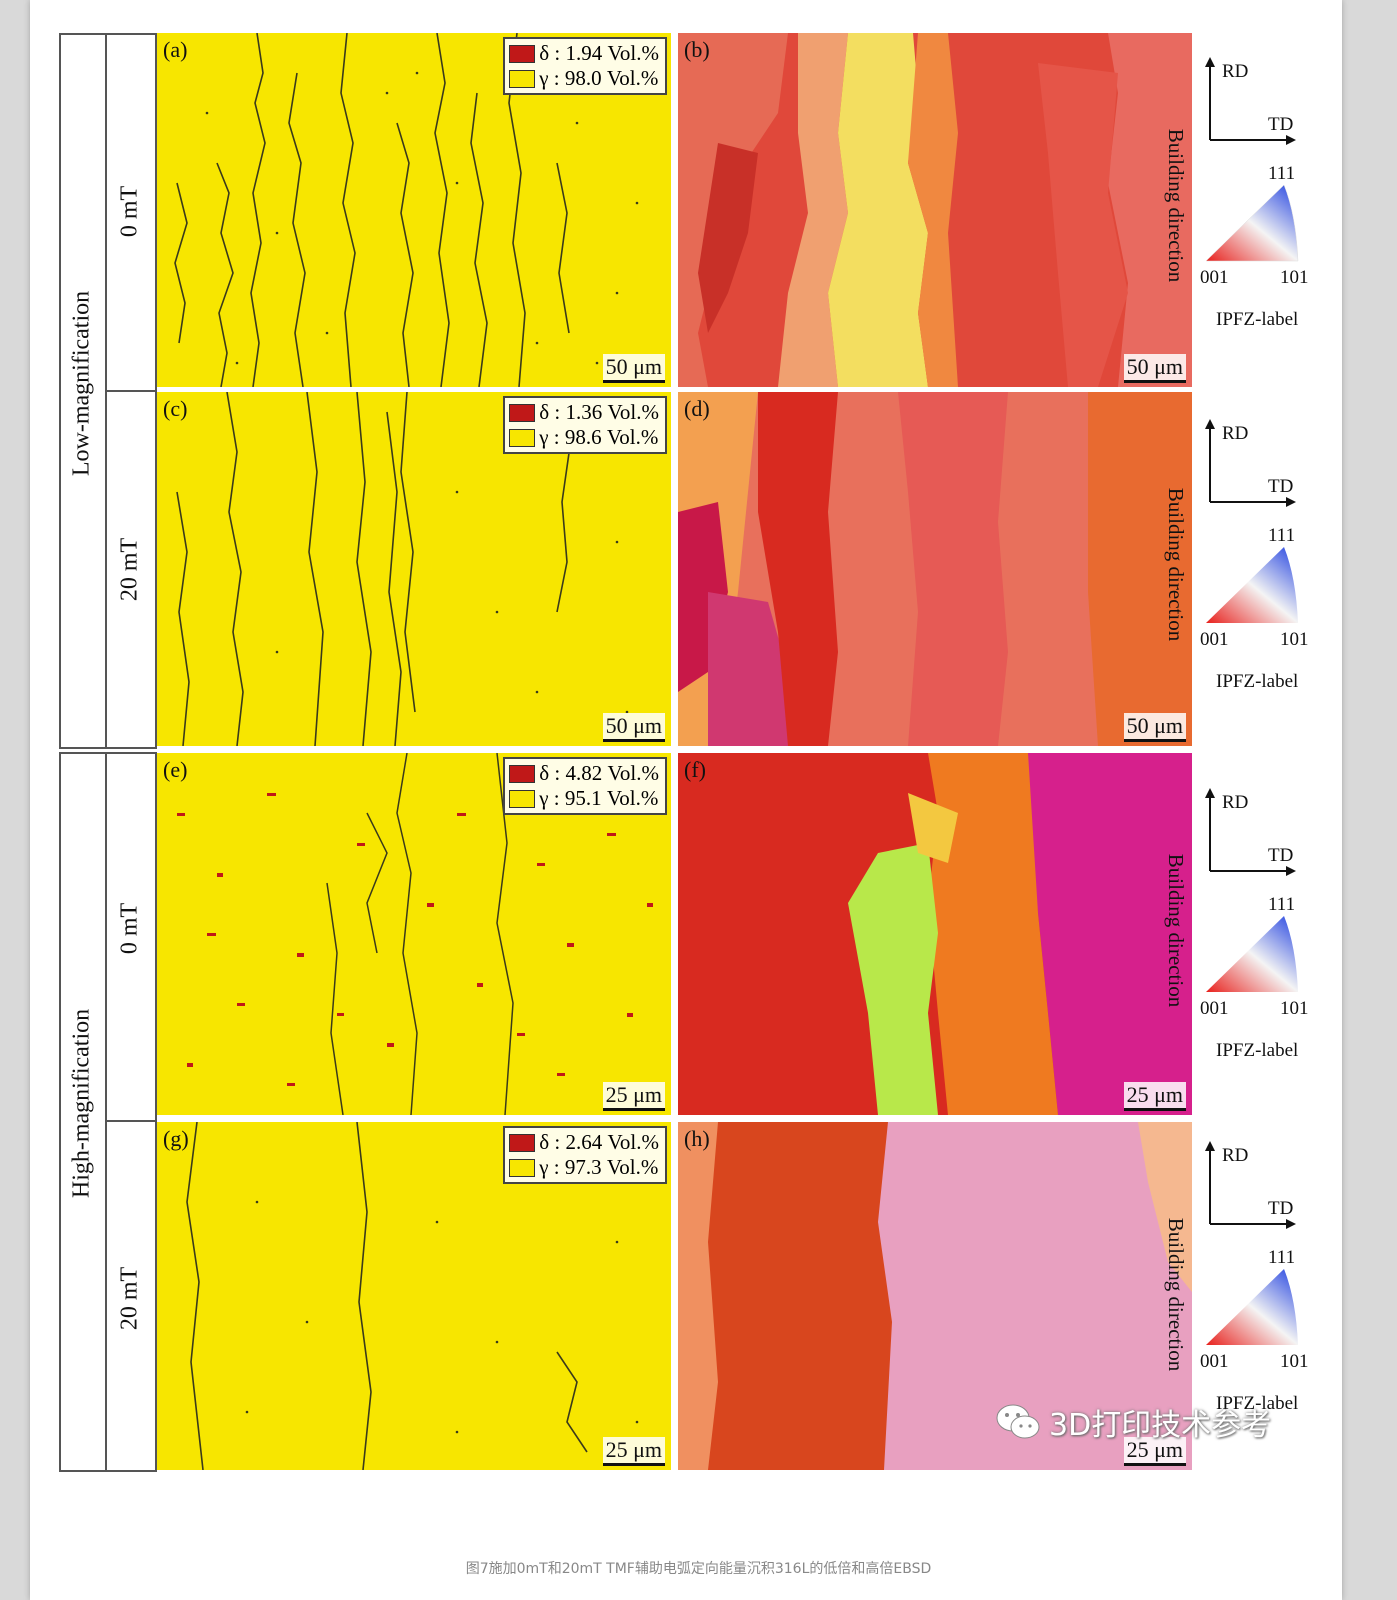 This screenshot has width=1397, height=1600. I want to click on panel-letter: (c), so click(175, 408).